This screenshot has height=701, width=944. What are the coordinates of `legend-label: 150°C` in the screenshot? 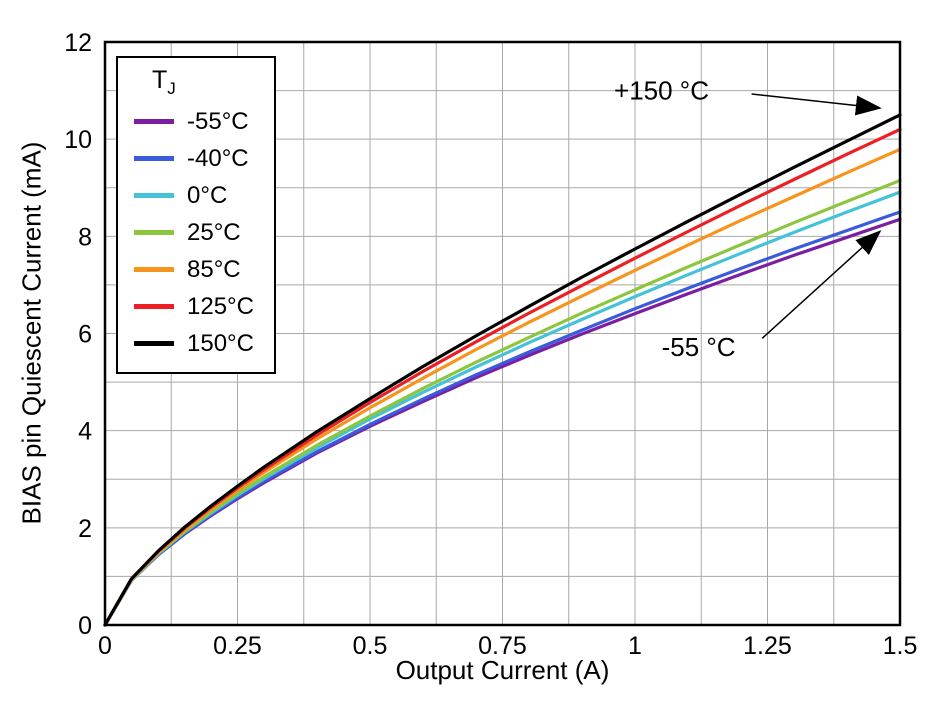 It's located at (220, 343).